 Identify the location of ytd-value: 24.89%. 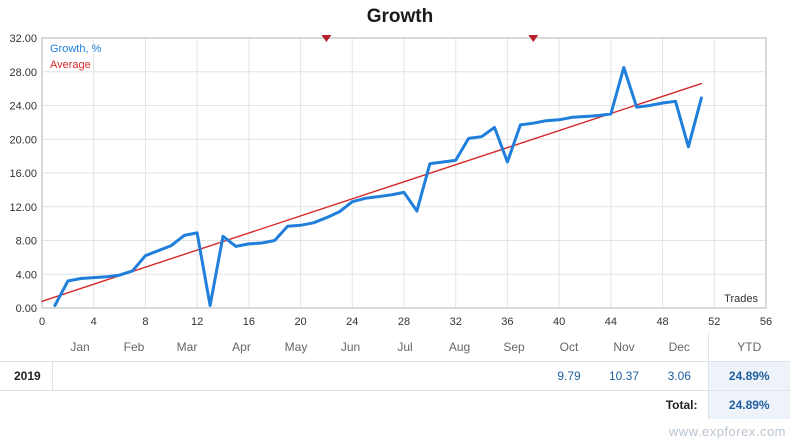
(748, 376).